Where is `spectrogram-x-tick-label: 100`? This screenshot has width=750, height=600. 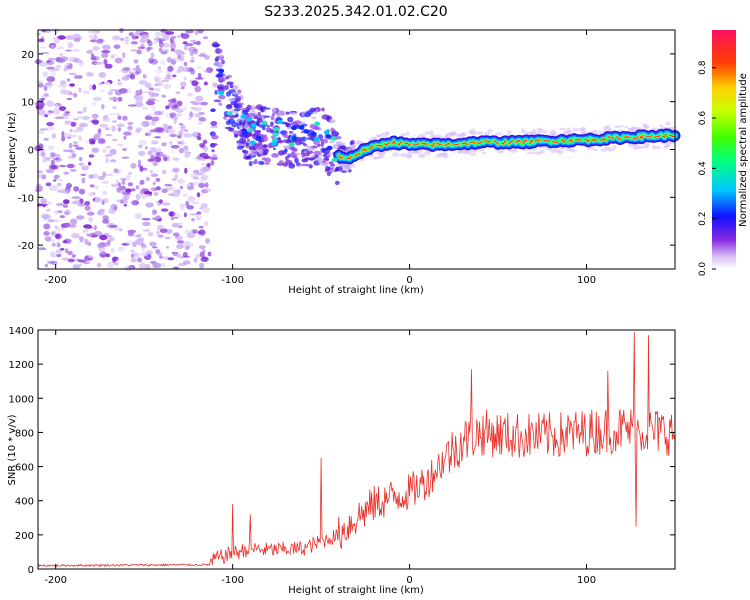
spectrogram-x-tick-label: 100 is located at coordinates (586, 280).